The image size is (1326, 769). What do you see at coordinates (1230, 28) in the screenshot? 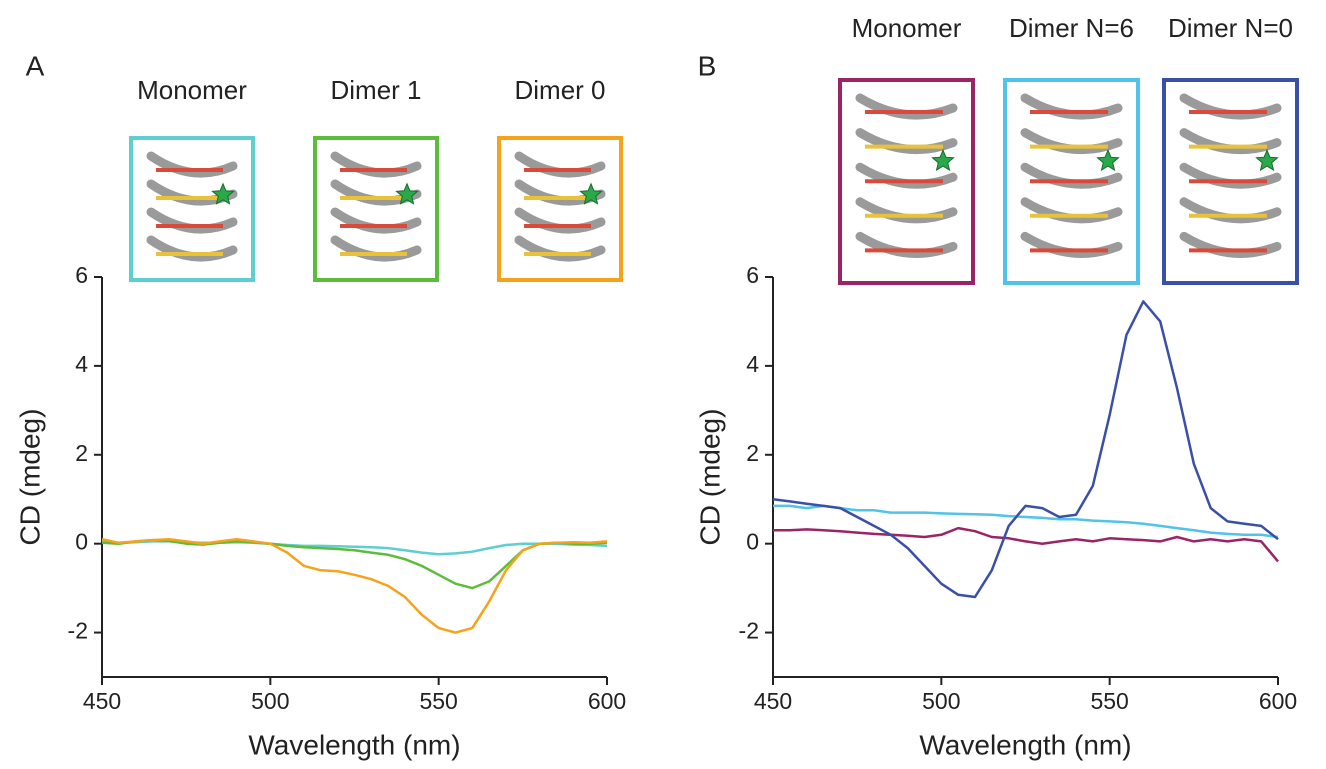
I see `legend-label: Dimer N=0` at bounding box center [1230, 28].